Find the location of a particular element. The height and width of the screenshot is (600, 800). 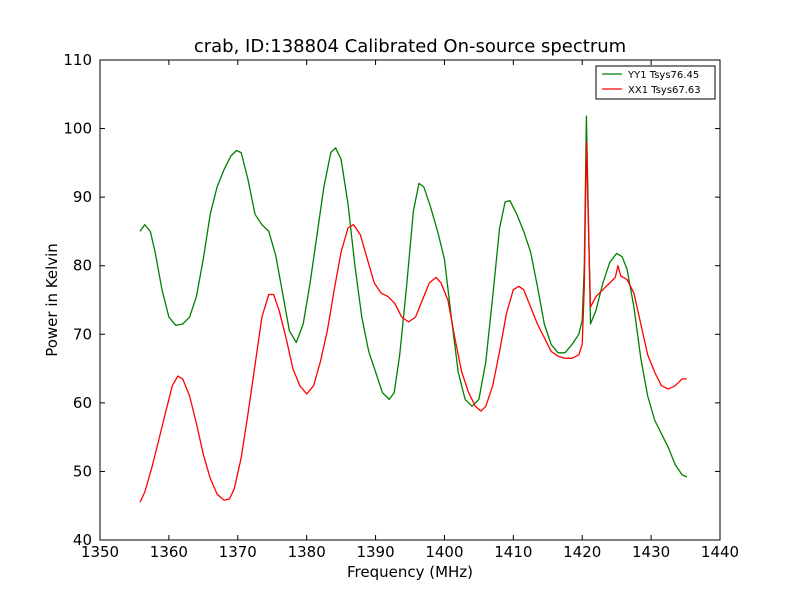

y-tick-label: 50 is located at coordinates (82, 471).